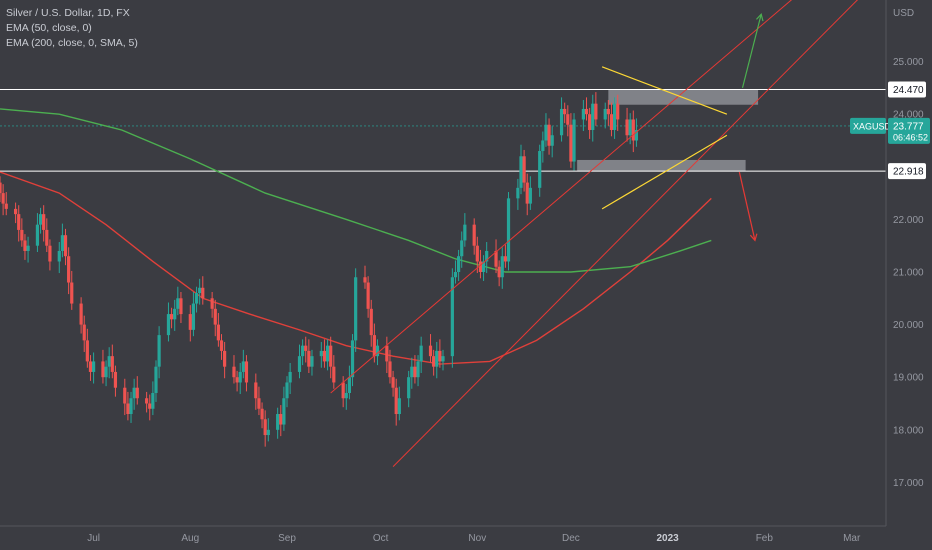 The height and width of the screenshot is (550, 932). Describe the element at coordinates (747, 206) in the screenshot. I see `down-arrow-shaft` at that location.